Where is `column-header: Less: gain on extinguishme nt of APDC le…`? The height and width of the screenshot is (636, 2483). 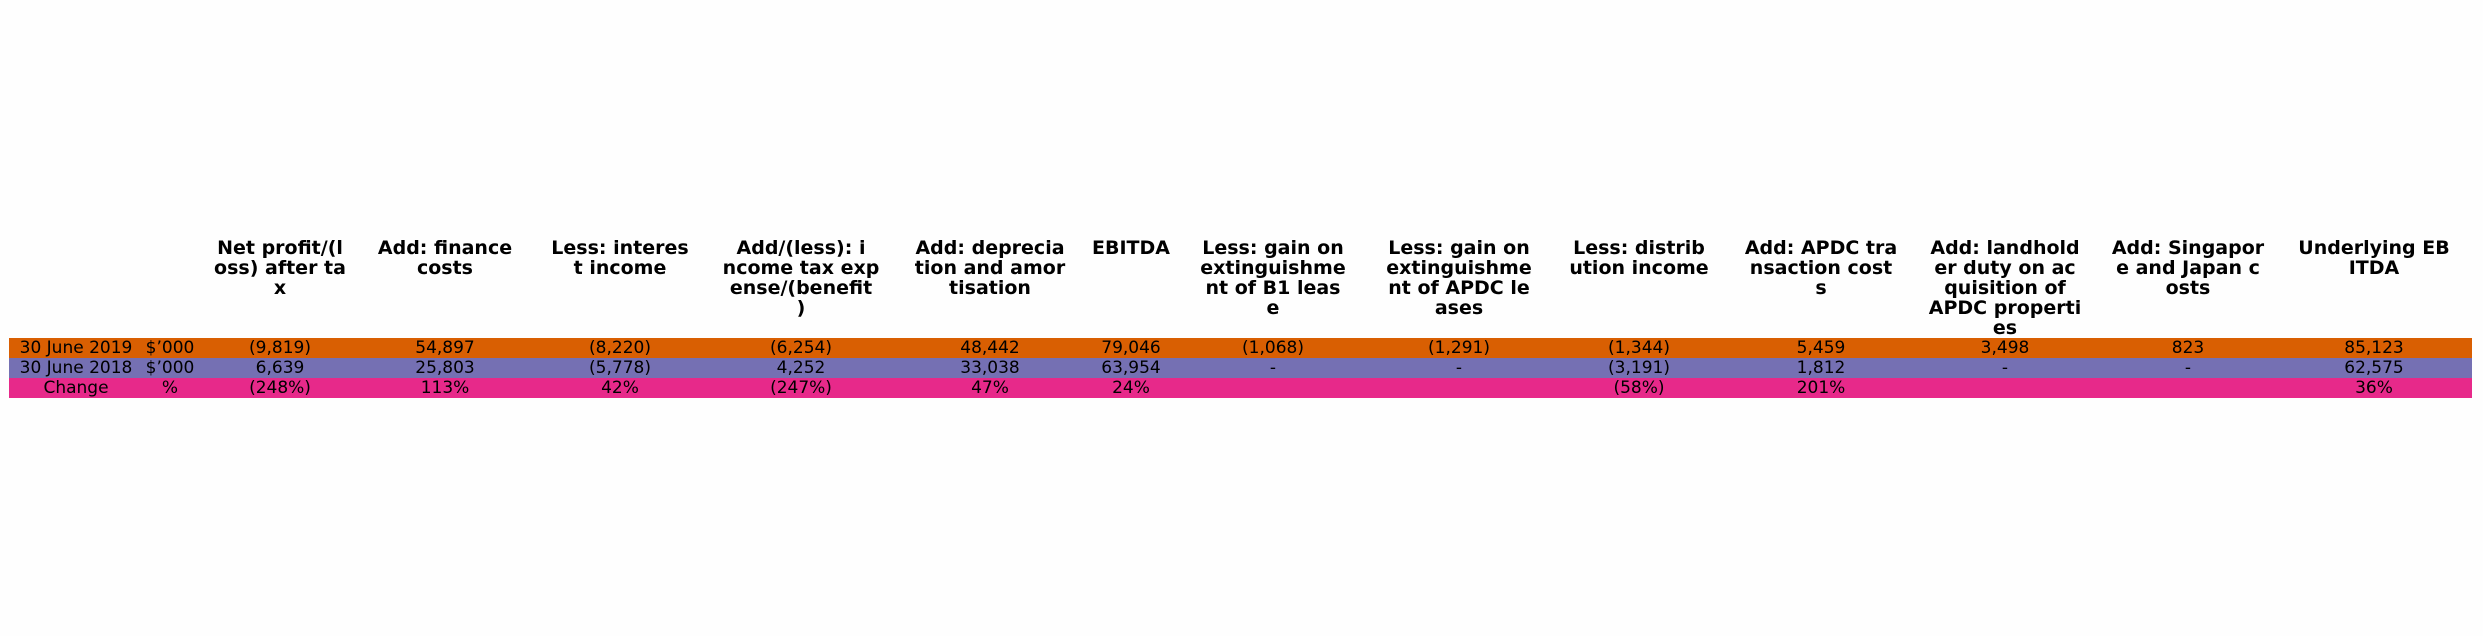 column-header: Less: gain on extinguishme nt of APDC le… is located at coordinates (1459, 278).